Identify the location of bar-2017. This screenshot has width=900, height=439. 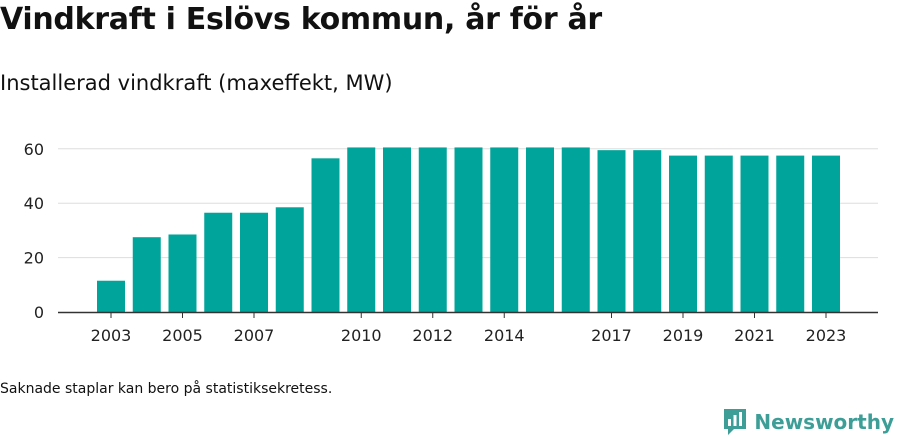
(611, 231).